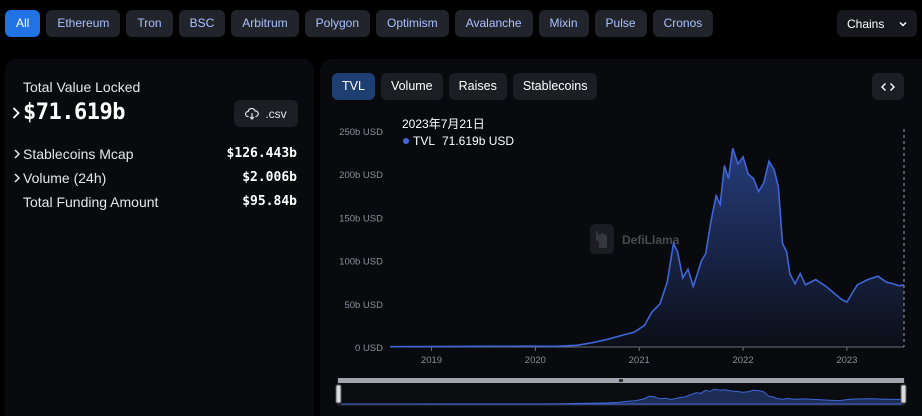 This screenshot has height=416, width=922. What do you see at coordinates (159, 178) in the screenshot?
I see `stat-row: Volume (24h) $2.006b` at bounding box center [159, 178].